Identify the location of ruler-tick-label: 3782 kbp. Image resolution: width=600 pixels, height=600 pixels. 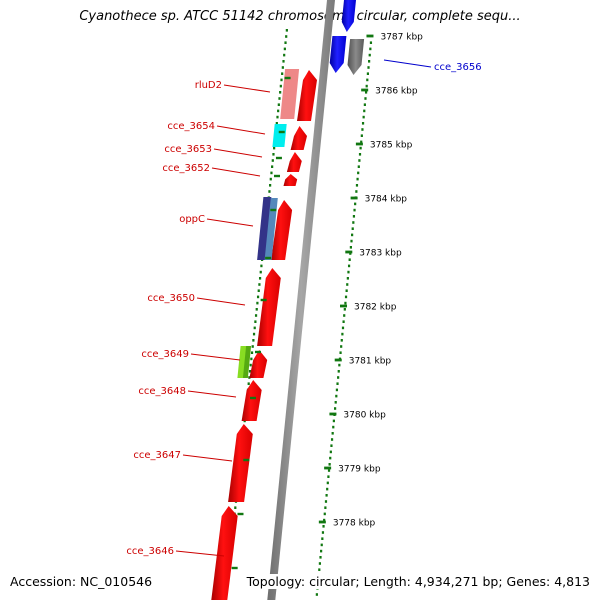
(375, 308).